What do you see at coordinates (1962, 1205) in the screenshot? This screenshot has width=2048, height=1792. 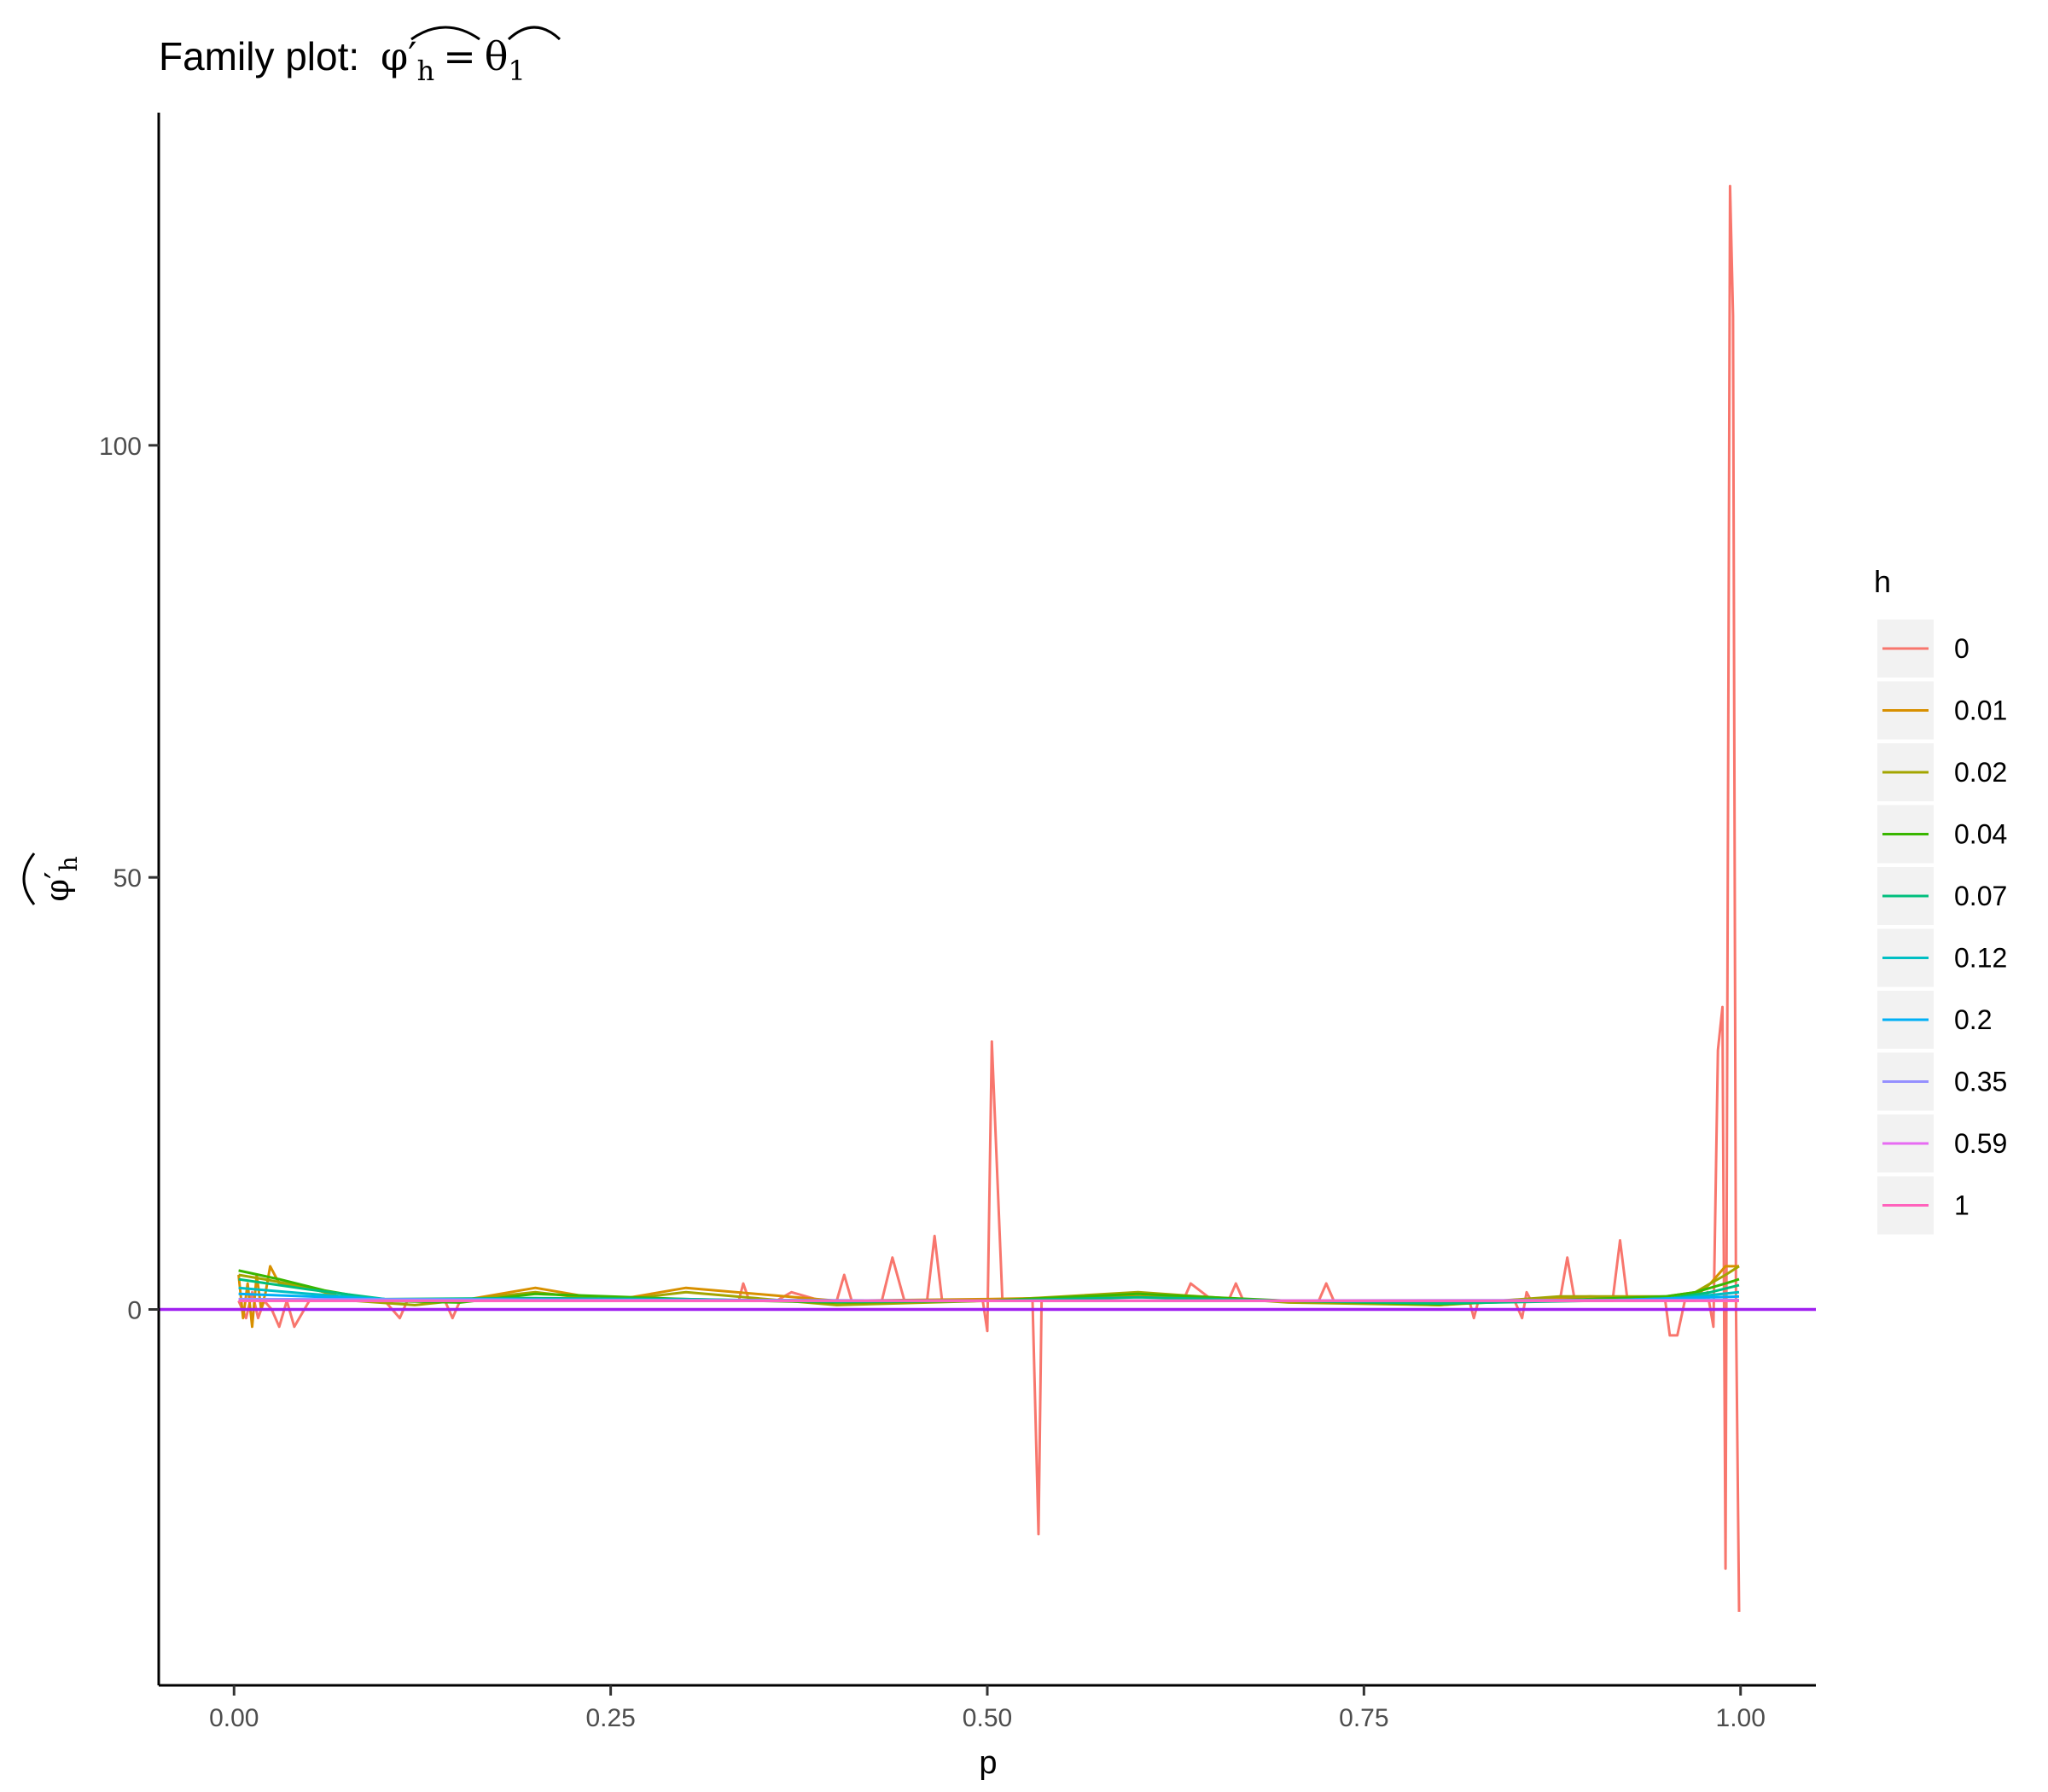 I see `legend-label: 1` at bounding box center [1962, 1205].